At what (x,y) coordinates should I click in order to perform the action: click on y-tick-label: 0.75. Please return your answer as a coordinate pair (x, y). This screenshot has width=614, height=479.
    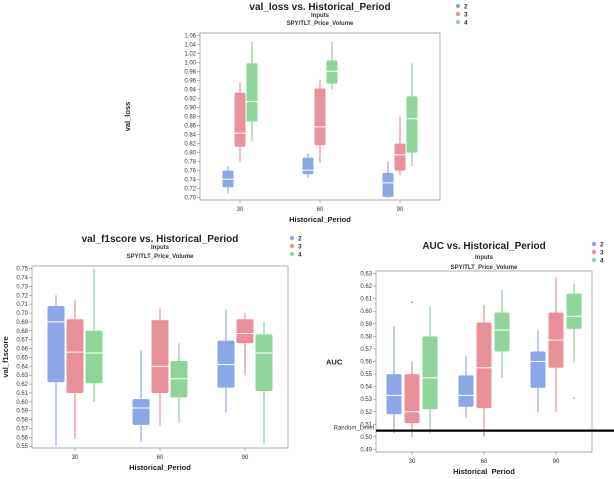
    Looking at the image, I should click on (22, 270).